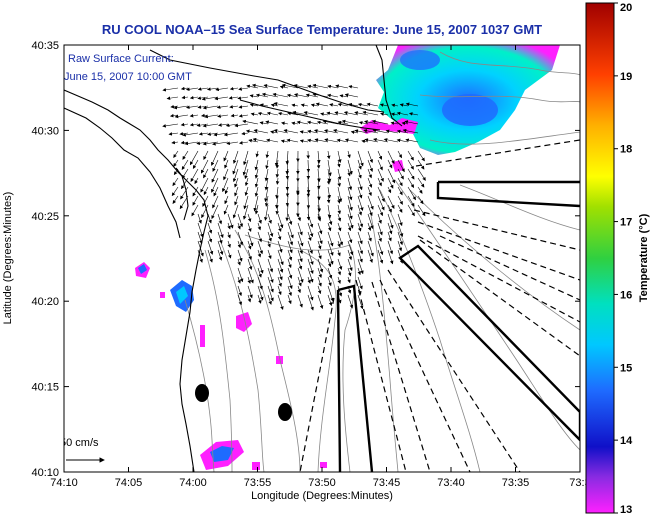  What do you see at coordinates (64, 483) in the screenshot?
I see `x-tick-label: 74:10` at bounding box center [64, 483].